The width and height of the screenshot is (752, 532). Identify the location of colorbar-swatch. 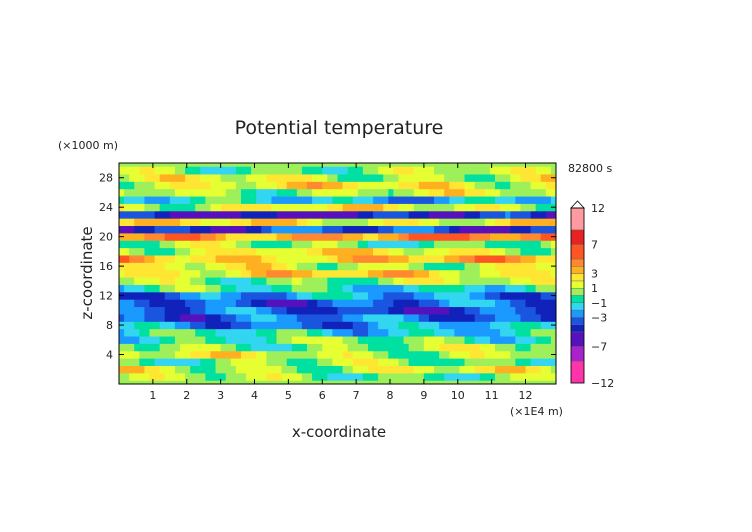
(577, 313).